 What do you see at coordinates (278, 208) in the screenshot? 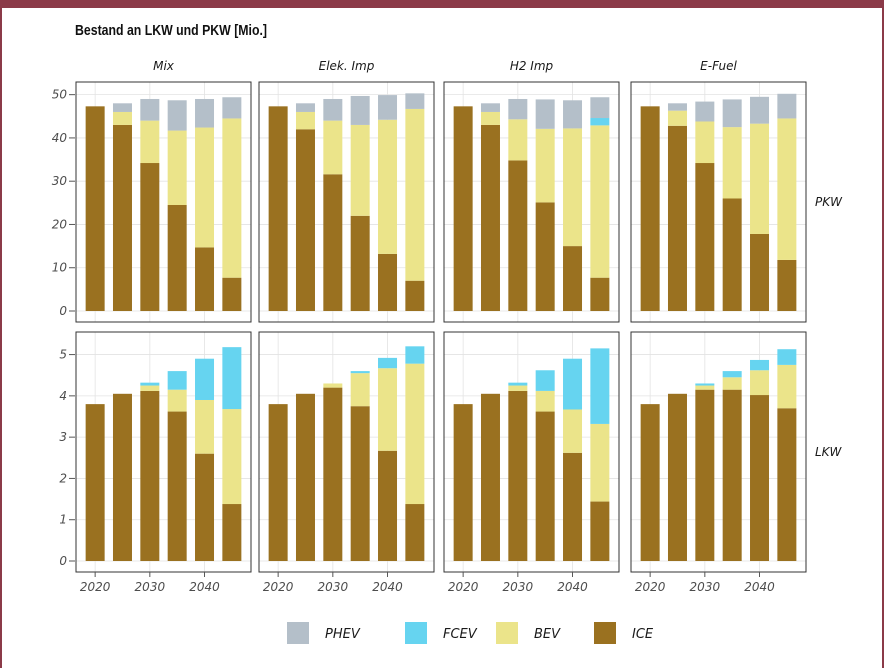
I see `bar-segment-ice-pkw-elek-imp-2020` at bounding box center [278, 208].